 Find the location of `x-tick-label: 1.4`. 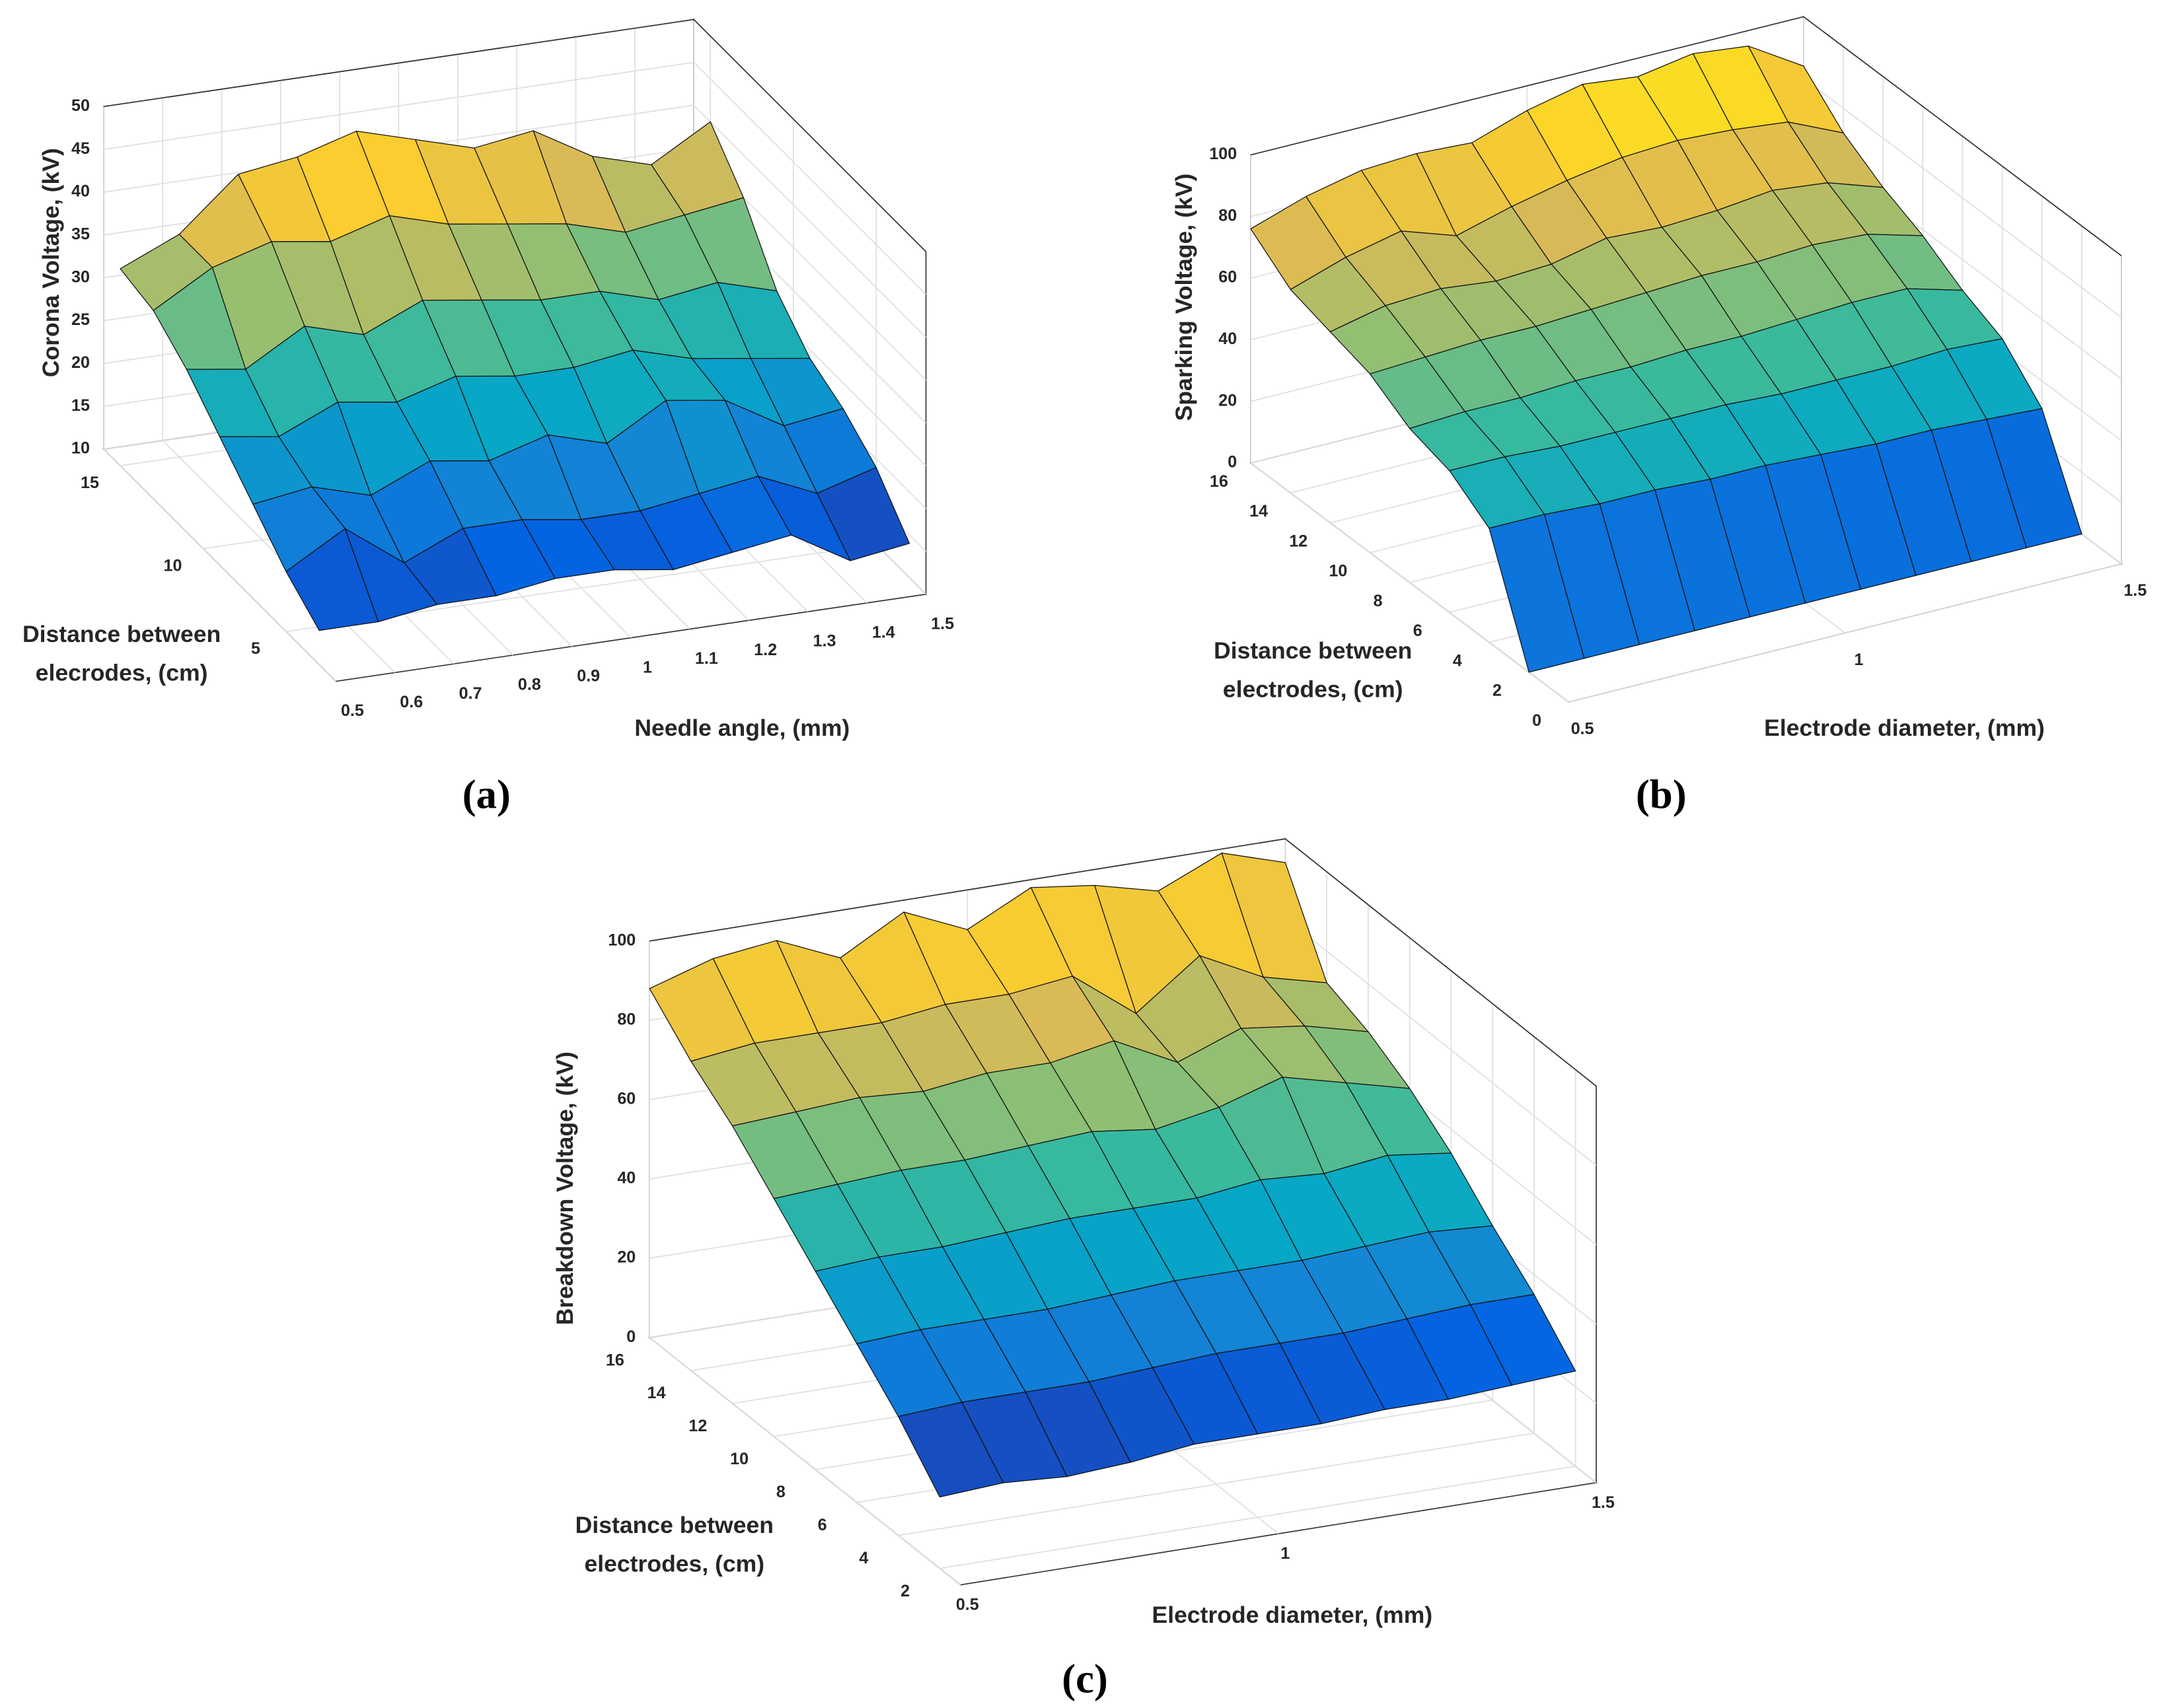

x-tick-label: 1.4 is located at coordinates (883, 633).